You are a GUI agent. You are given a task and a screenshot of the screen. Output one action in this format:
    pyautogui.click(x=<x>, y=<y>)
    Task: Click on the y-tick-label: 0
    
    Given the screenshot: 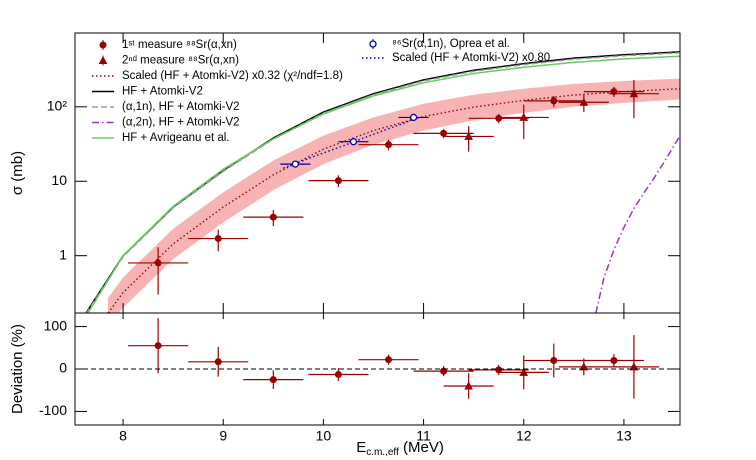 What is the action you would take?
    pyautogui.click(x=63, y=368)
    